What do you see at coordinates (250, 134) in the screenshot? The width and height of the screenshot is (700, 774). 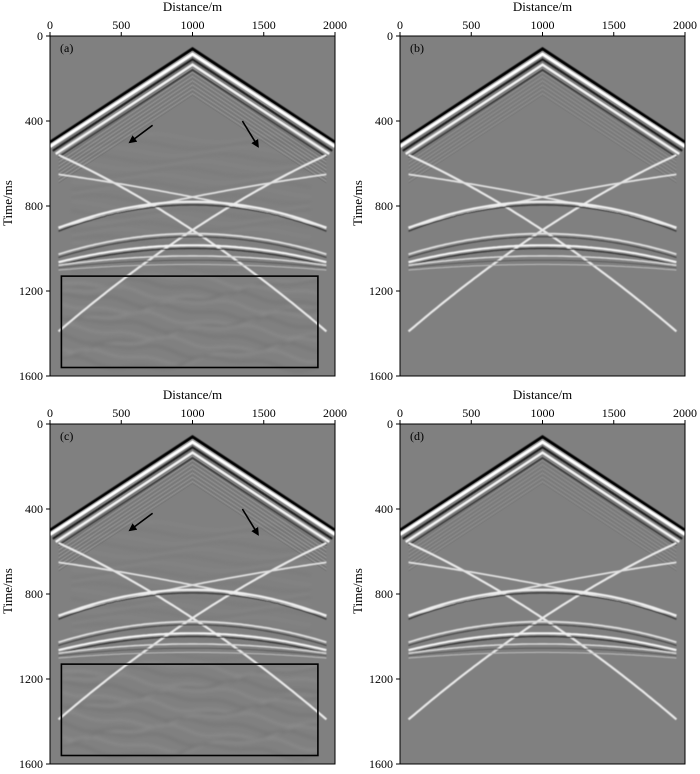 I see `annotation-arrow` at bounding box center [250, 134].